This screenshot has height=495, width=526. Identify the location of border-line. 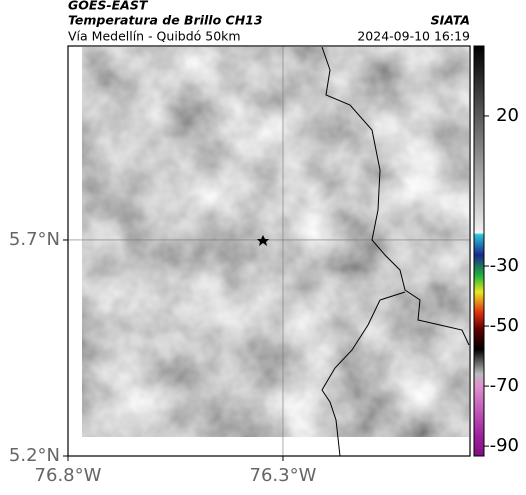
(363, 373).